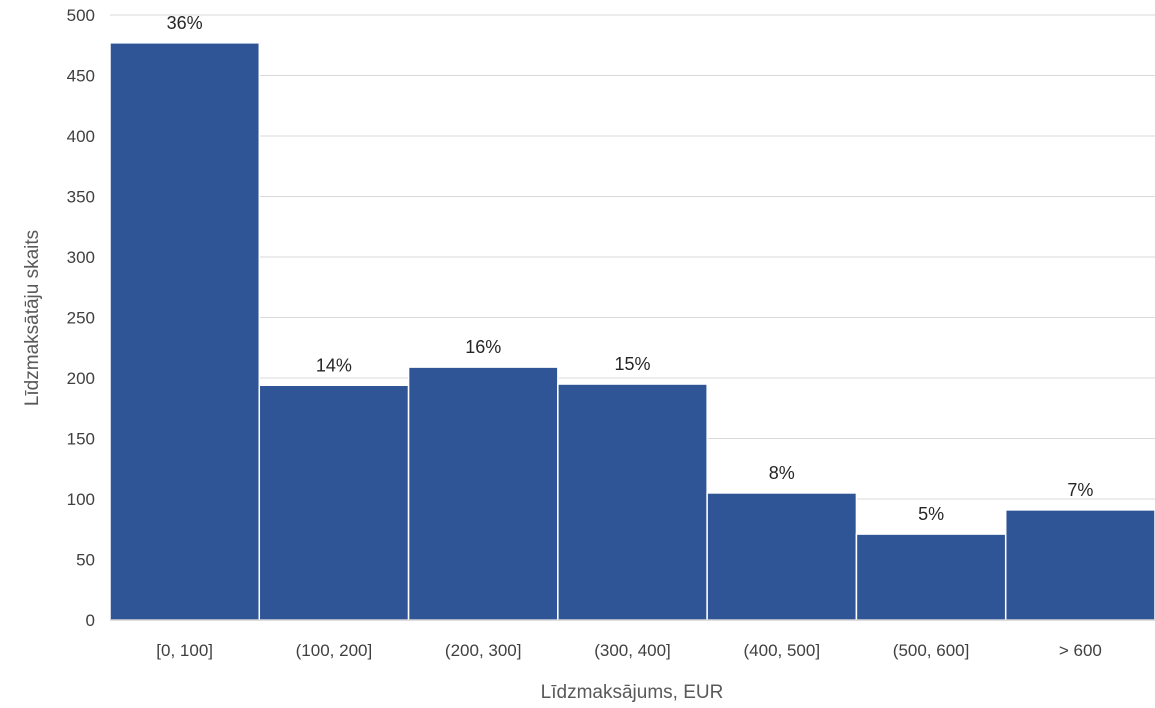  I want to click on y-tick-label: 150, so click(81, 439).